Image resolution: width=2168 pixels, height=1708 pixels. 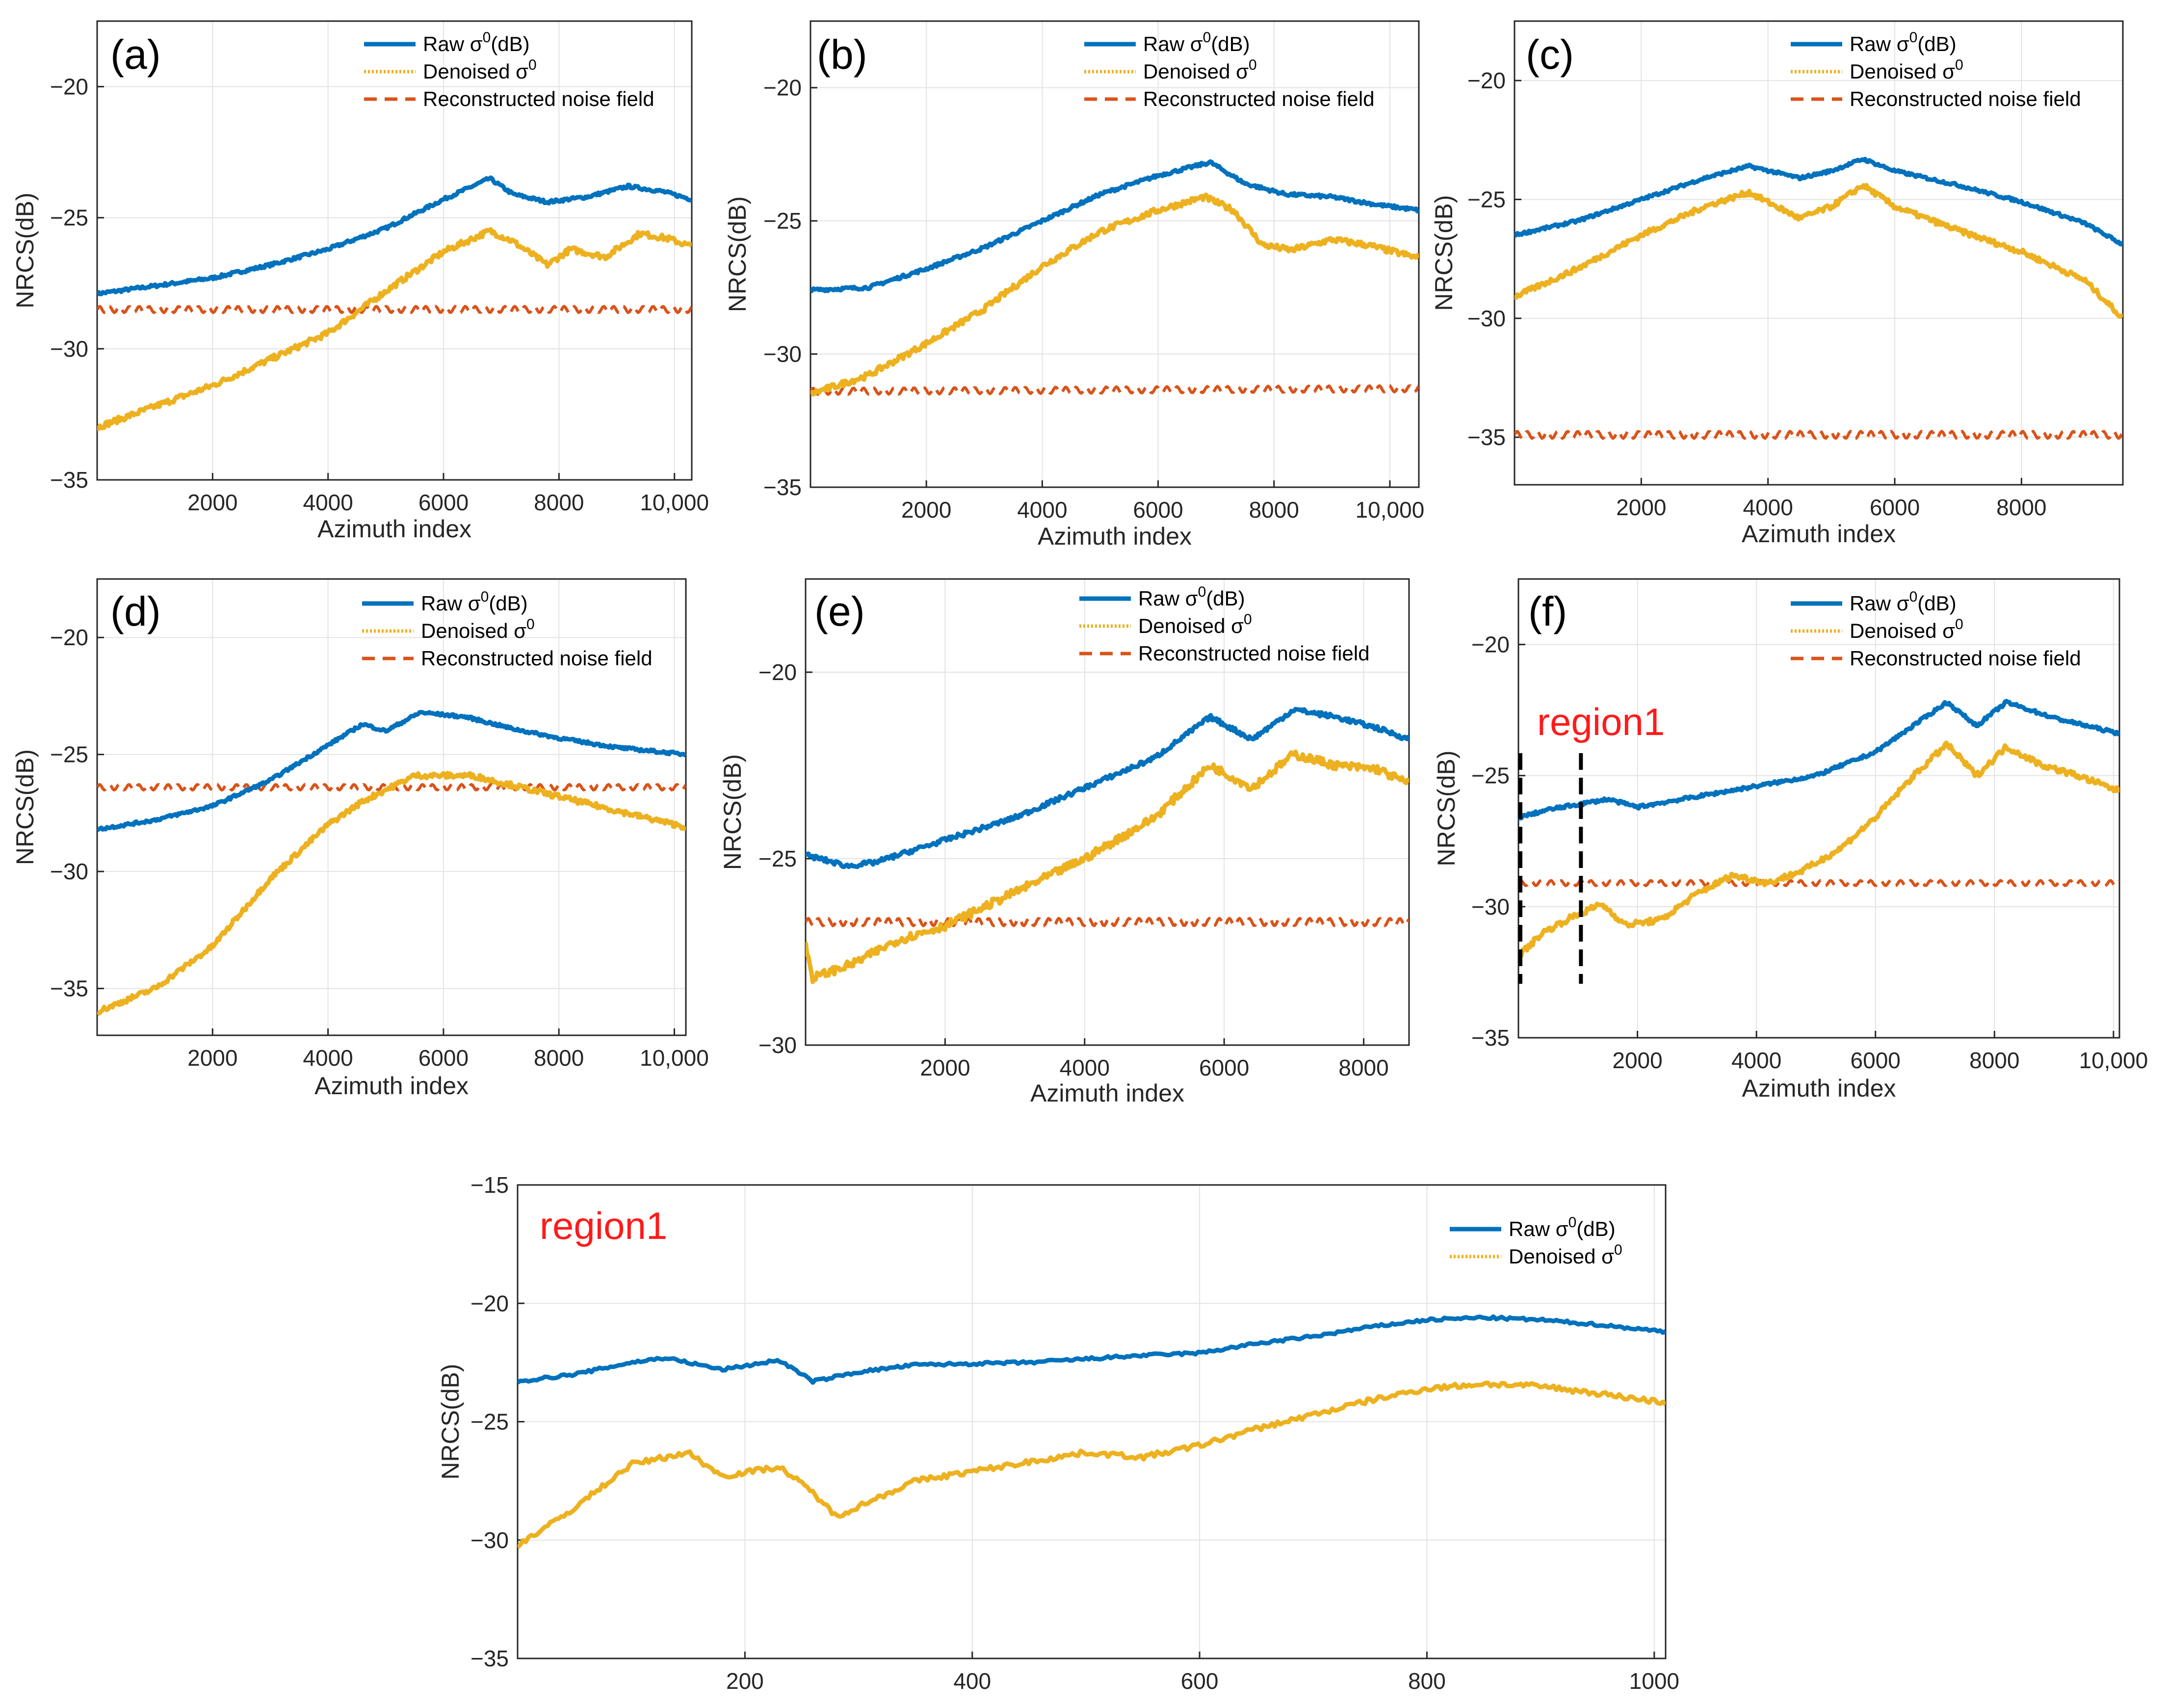 What do you see at coordinates (490, 1185) in the screenshot?
I see `y-tick-label: −15` at bounding box center [490, 1185].